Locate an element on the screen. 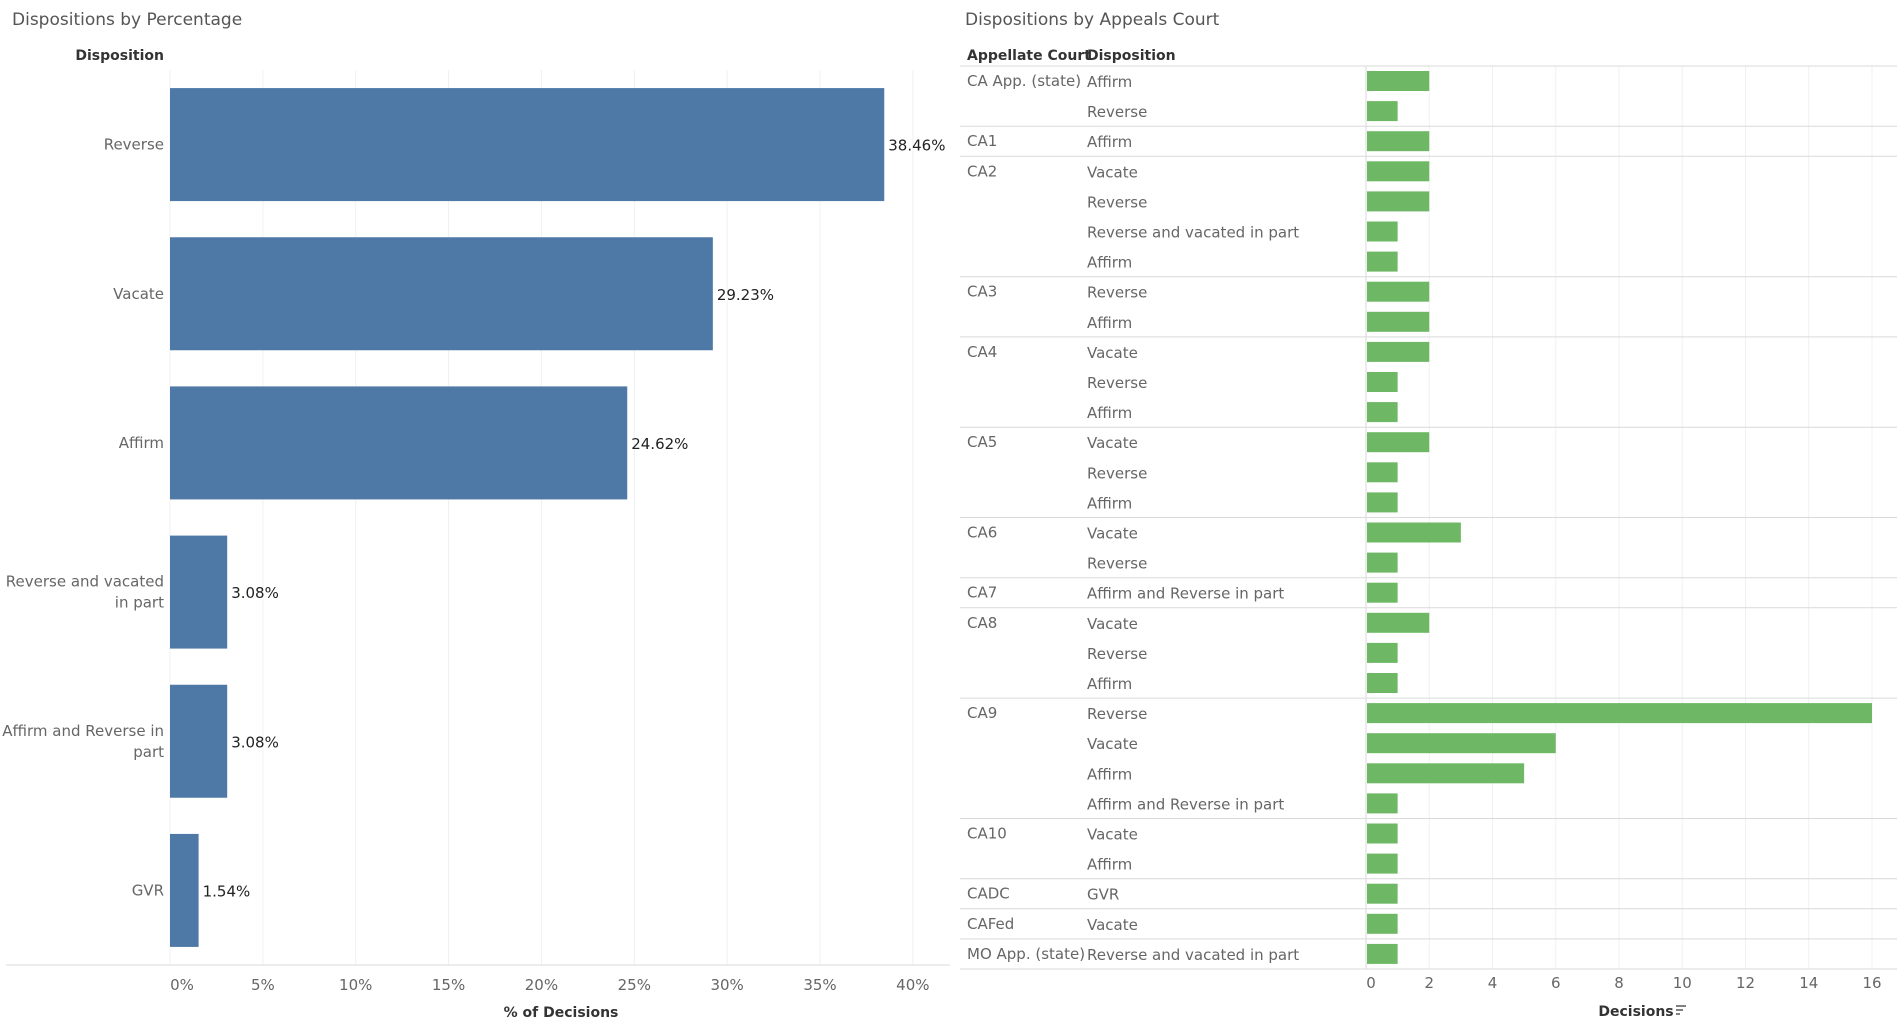 Image resolution: width=1897 pixels, height=1031 pixels. x-tick-label: 10% is located at coordinates (355, 985).